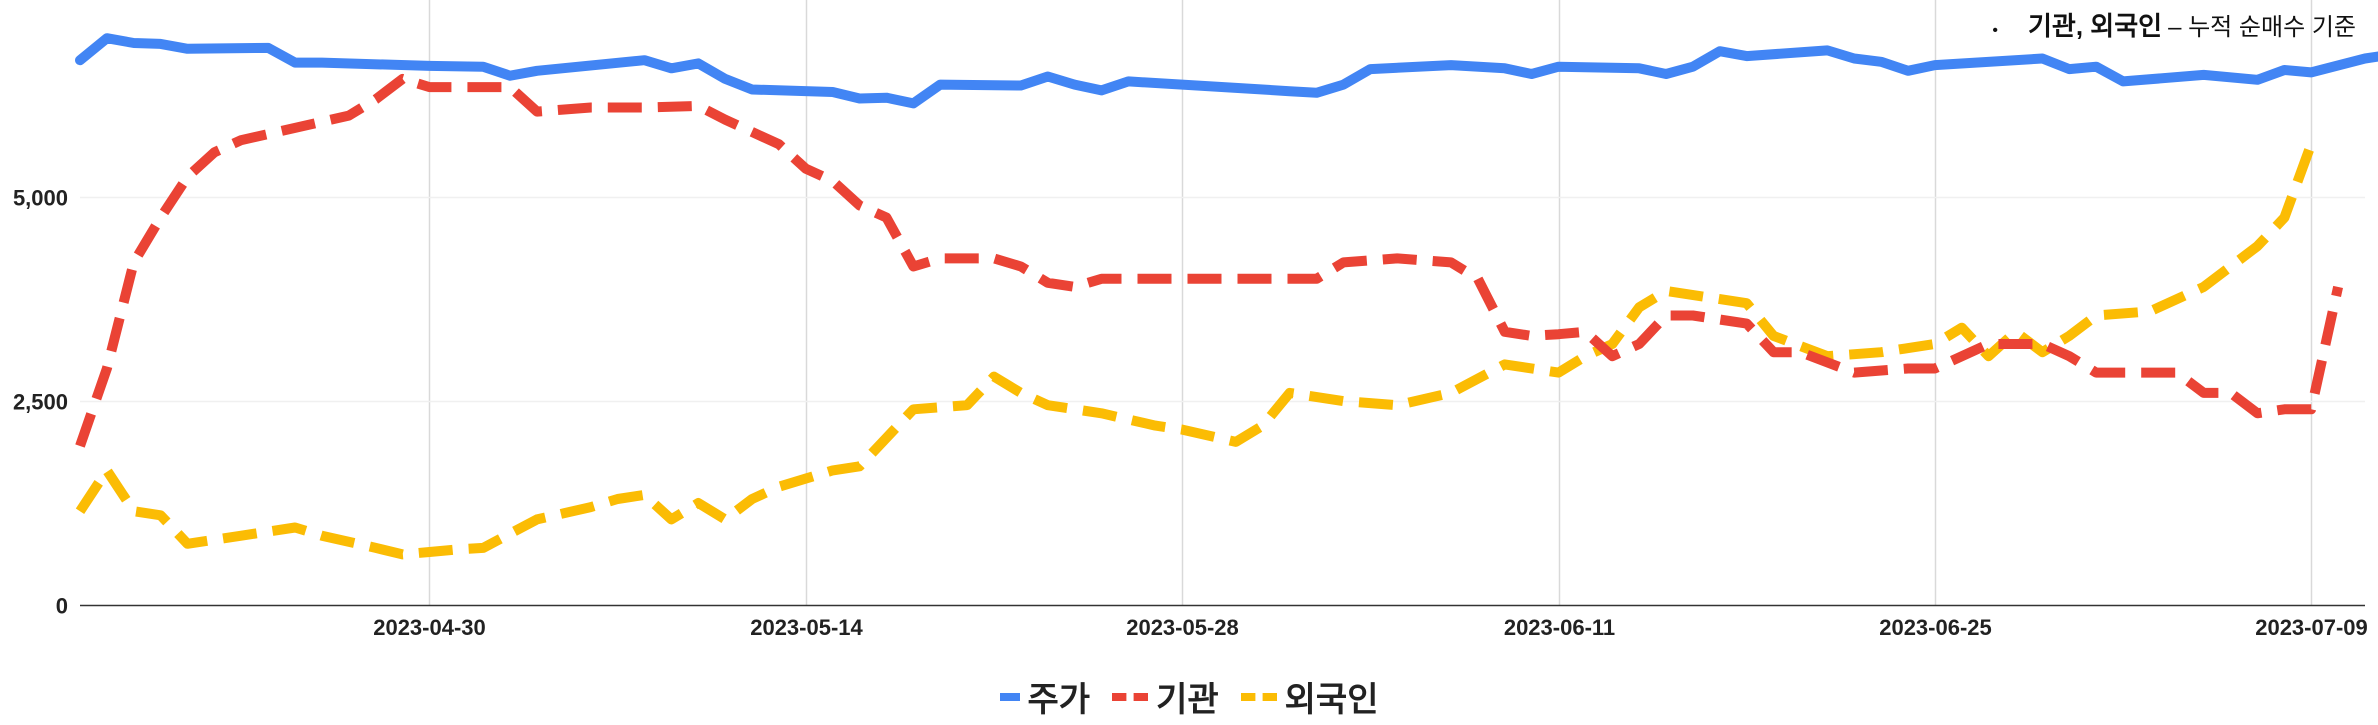 This screenshot has height=725, width=2378. I want to click on y-tick-label: 2,500, so click(40, 402).